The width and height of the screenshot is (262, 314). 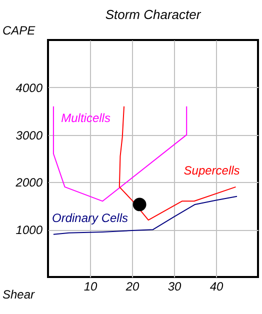 What do you see at coordinates (145, 215) in the screenshot?
I see `line-series` at bounding box center [145, 215].